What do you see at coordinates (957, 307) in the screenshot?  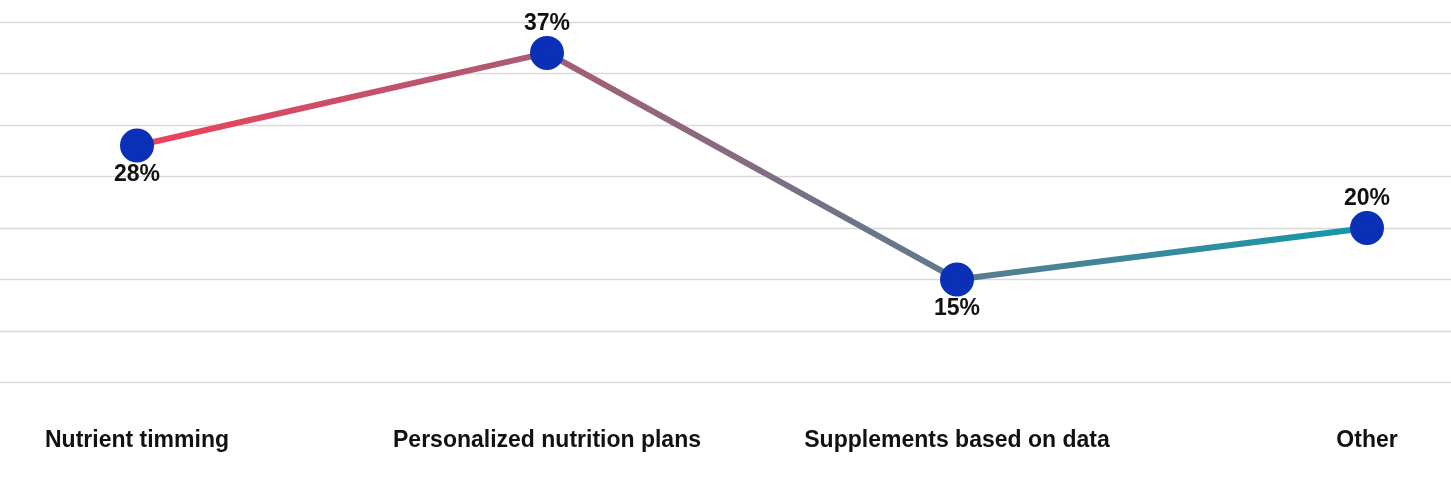 I see `data-label: 15%` at bounding box center [957, 307].